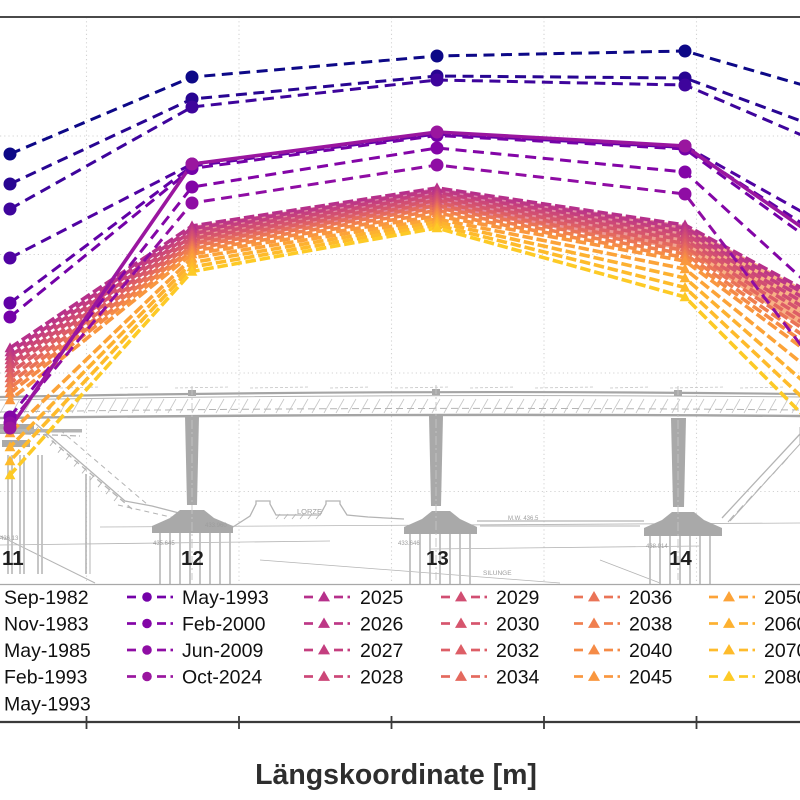 Image resolution: width=800 pixels, height=800 pixels. What do you see at coordinates (517, 598) in the screenshot?
I see `svg-text: 2029` at bounding box center [517, 598].